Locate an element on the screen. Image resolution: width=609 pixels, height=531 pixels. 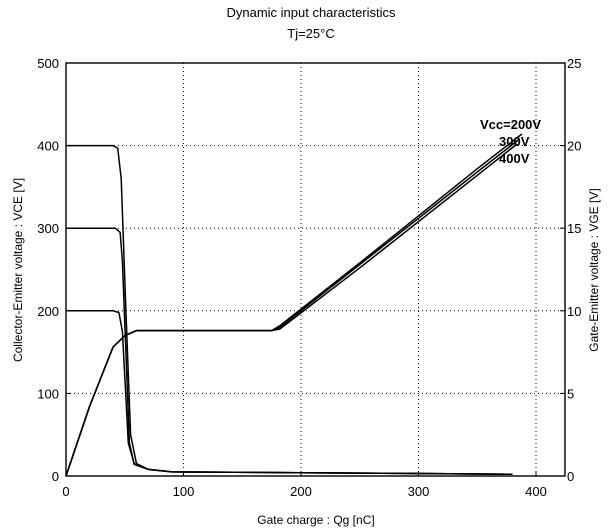
x-axis-label: Gate charge : Qg [nC] is located at coordinates (315, 520).